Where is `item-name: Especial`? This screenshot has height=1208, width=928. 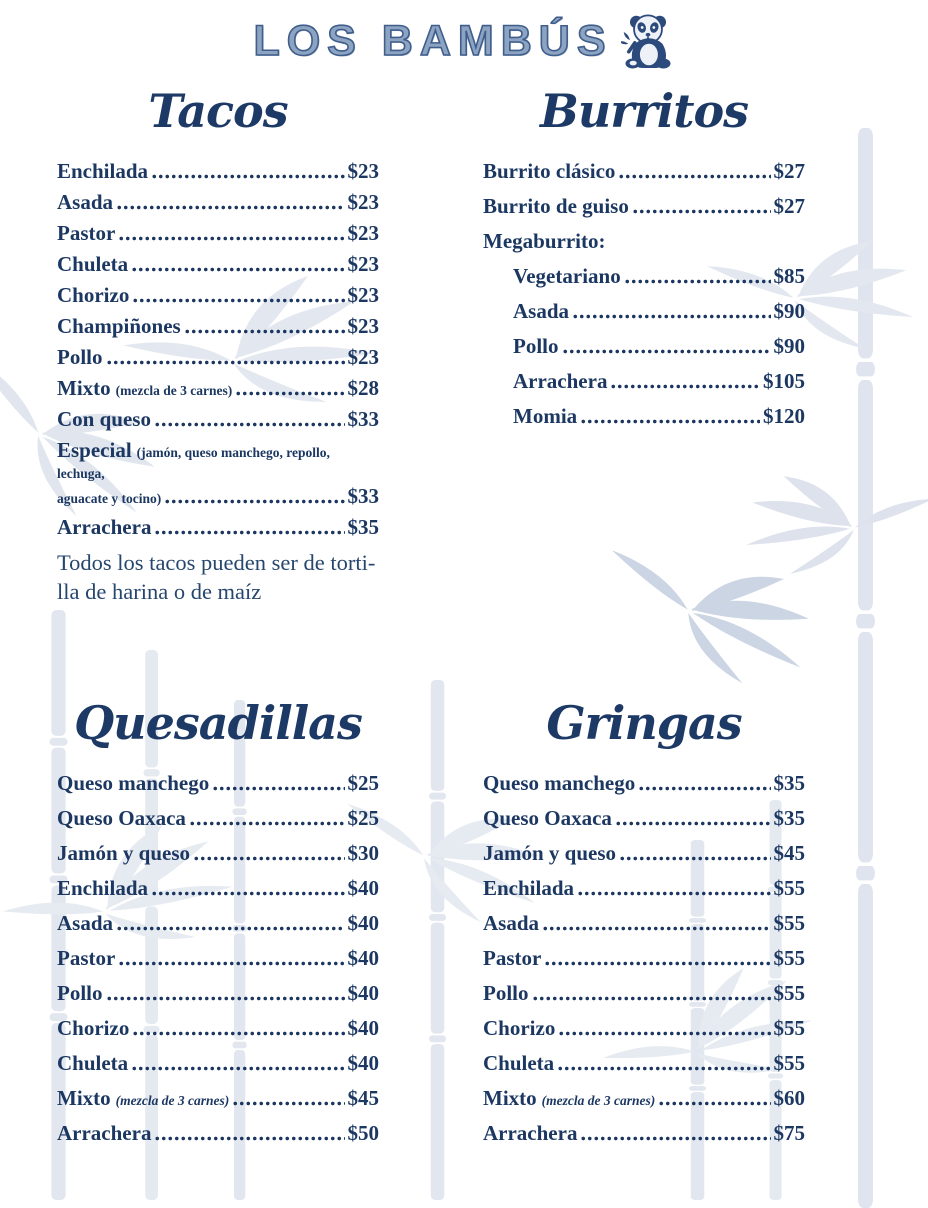
item-name: Especial is located at coordinates (94, 449).